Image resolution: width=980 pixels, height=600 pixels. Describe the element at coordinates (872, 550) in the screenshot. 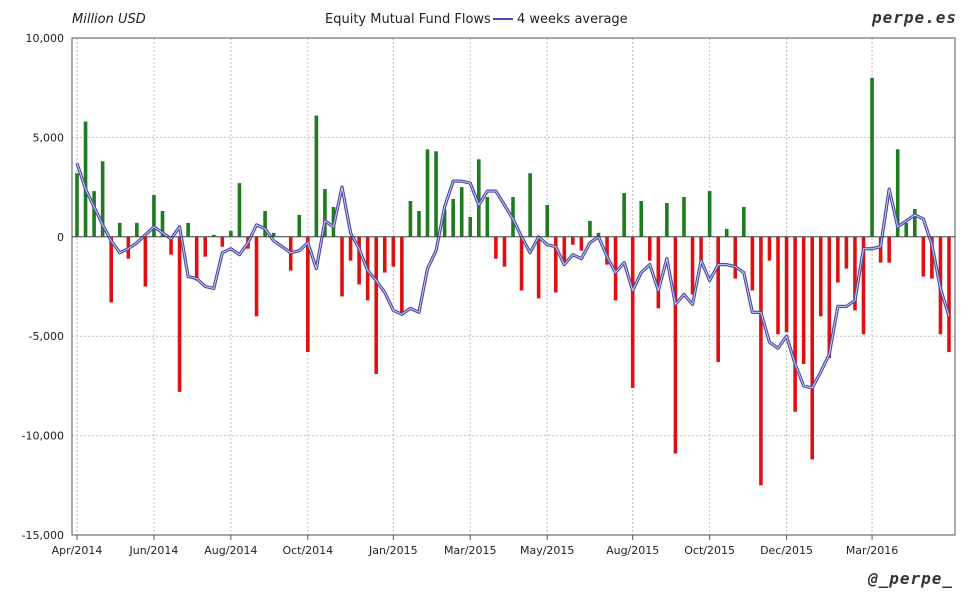

I see `x-tick-label: Mar/2016` at that location.